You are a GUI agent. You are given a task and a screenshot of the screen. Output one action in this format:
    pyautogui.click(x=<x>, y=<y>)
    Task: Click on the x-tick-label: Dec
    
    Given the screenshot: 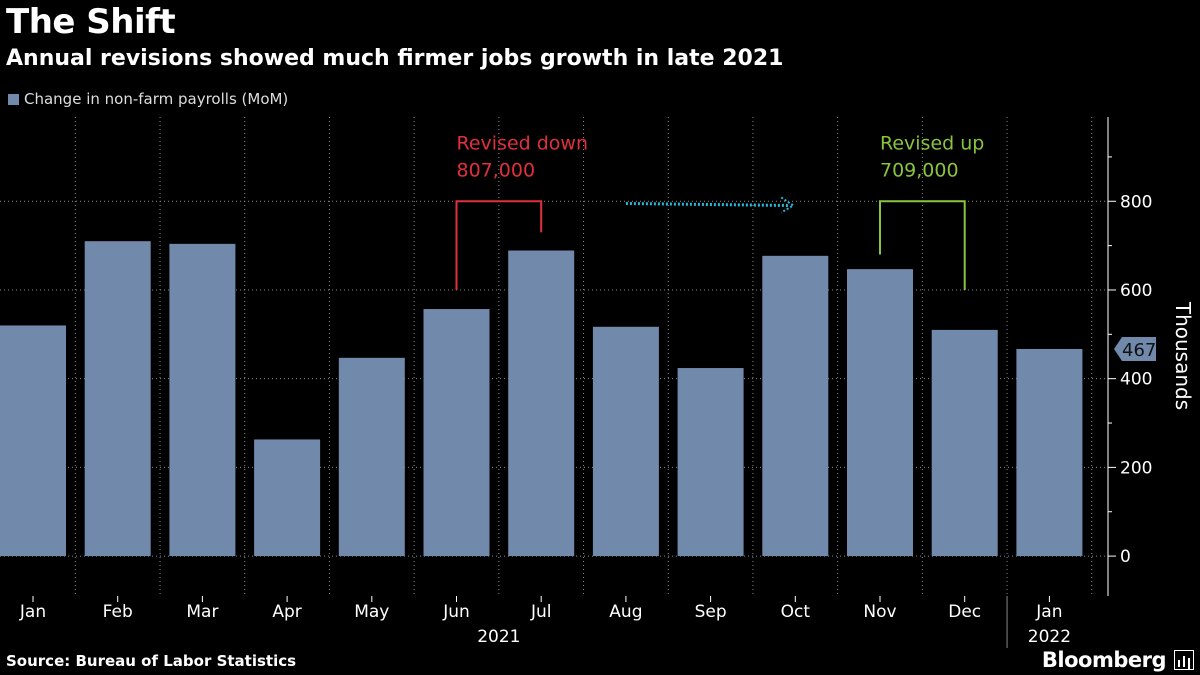 What is the action you would take?
    pyautogui.click(x=964, y=612)
    